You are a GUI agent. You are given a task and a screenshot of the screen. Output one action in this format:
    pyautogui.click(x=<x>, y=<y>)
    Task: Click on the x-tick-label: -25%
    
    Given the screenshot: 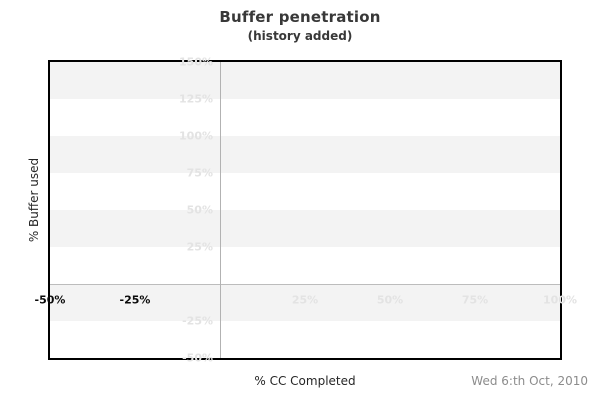 What is the action you would take?
    pyautogui.click(x=135, y=300)
    